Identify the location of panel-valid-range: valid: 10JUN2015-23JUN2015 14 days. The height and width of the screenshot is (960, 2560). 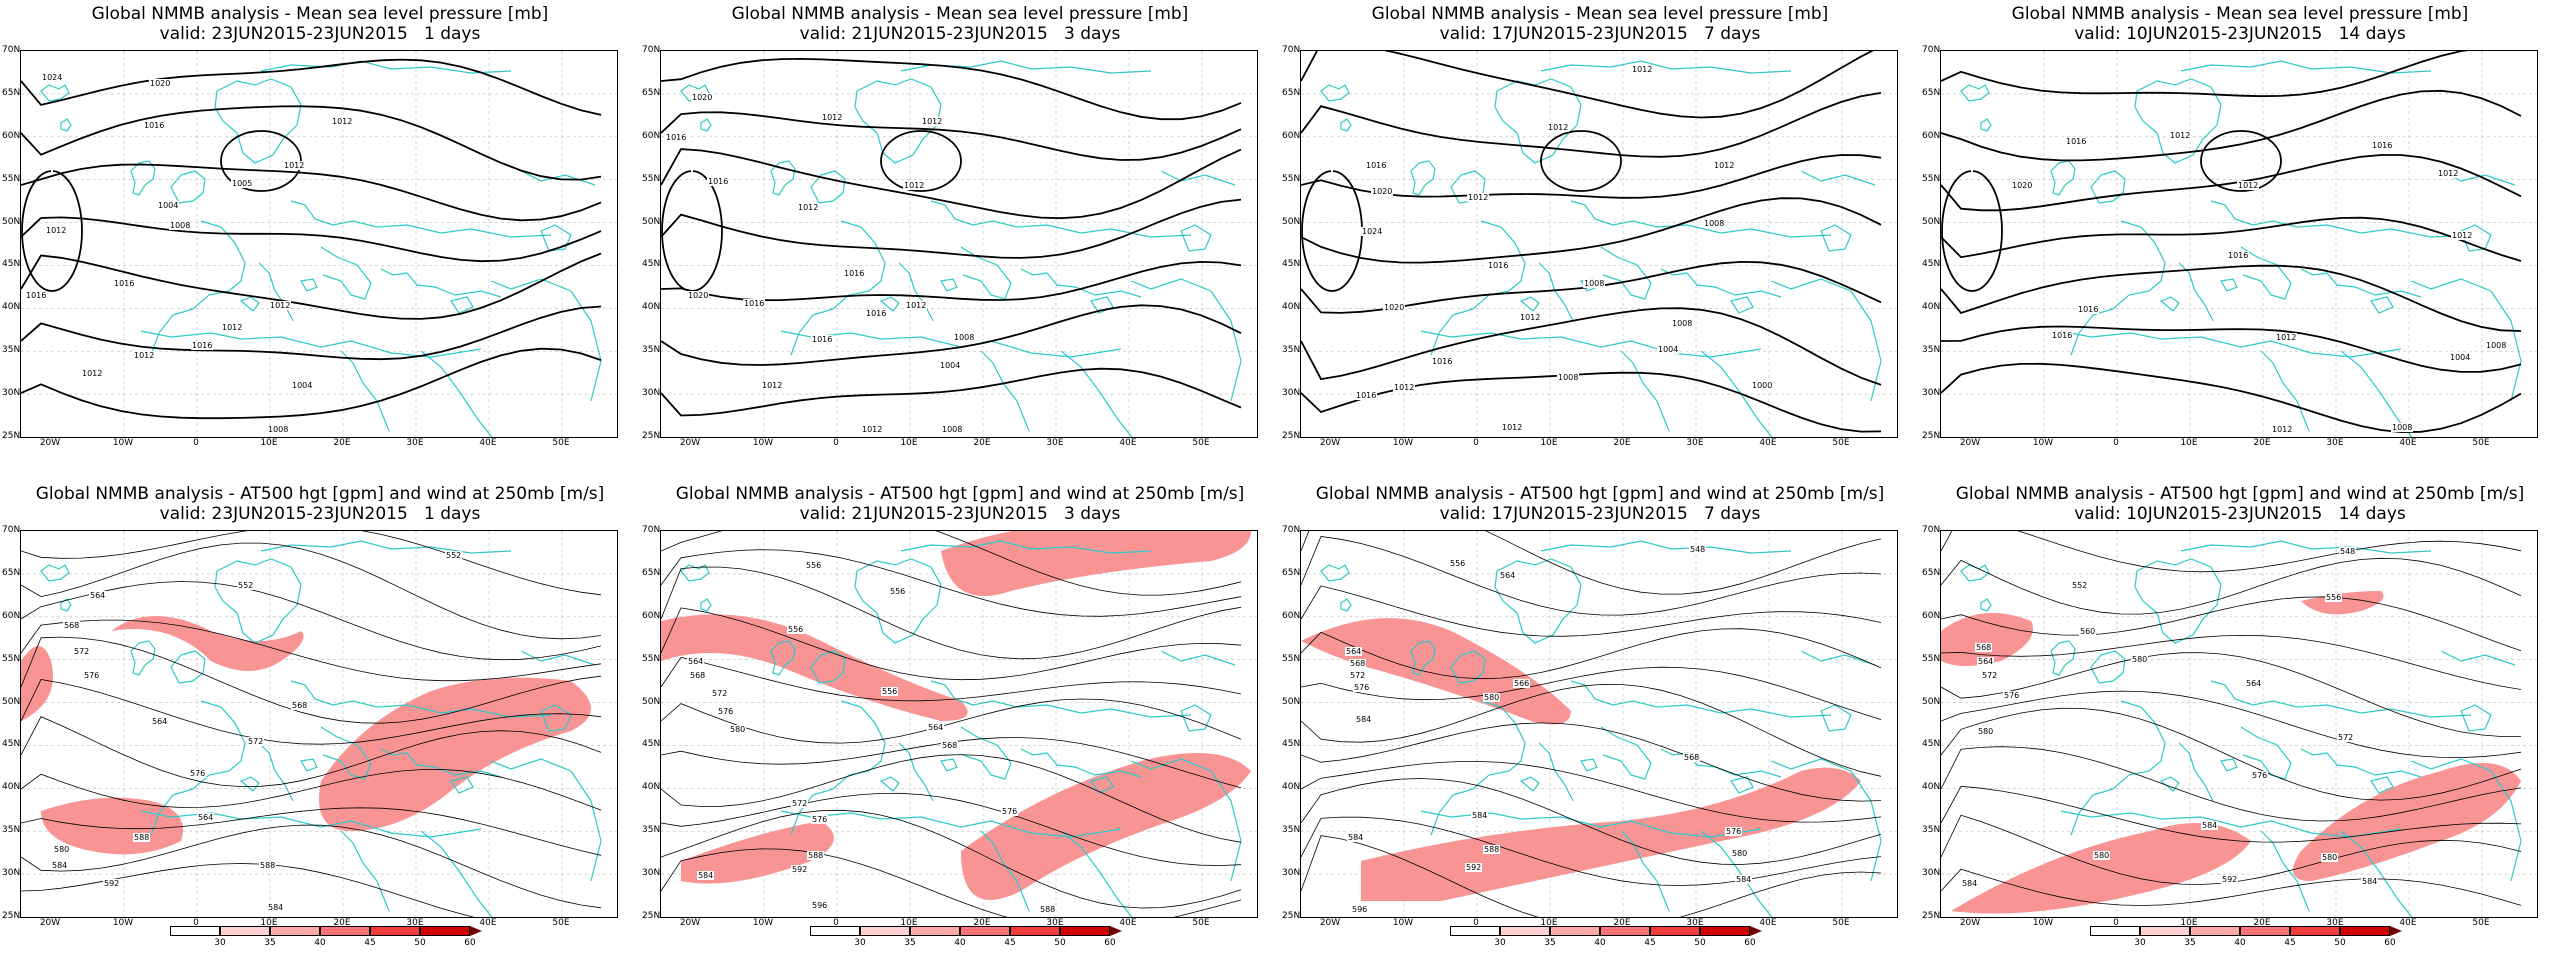
(2240, 34).